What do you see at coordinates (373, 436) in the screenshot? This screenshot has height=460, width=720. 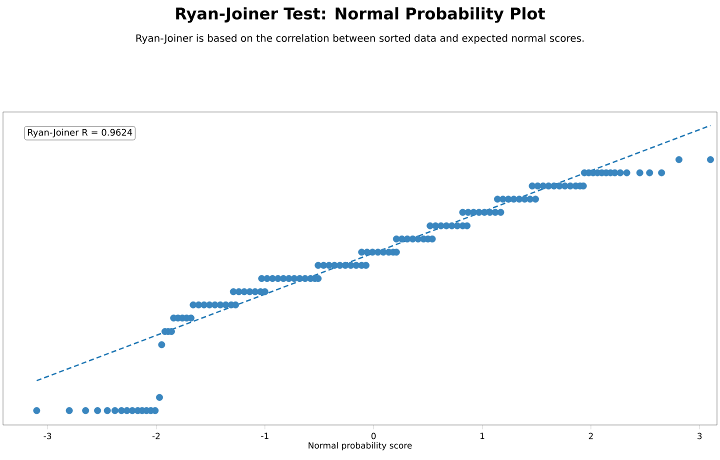 I see `x-tick-label: 0` at bounding box center [373, 436].